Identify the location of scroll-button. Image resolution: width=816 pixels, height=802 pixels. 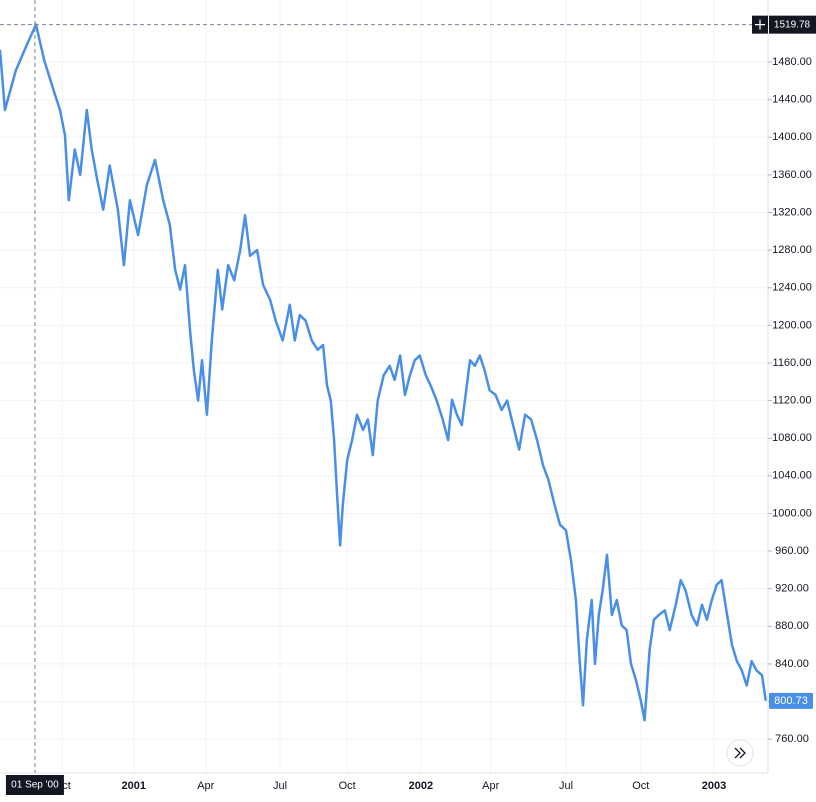
(740, 753).